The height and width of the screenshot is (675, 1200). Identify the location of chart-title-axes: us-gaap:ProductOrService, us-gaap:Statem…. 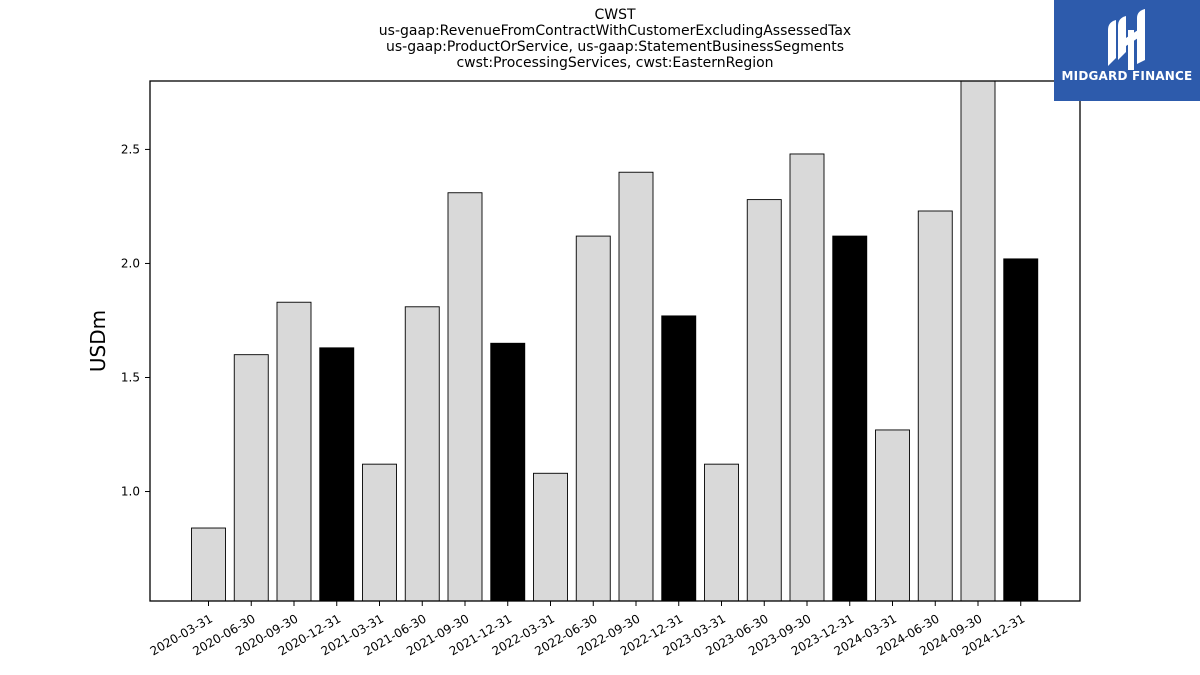
(614, 47).